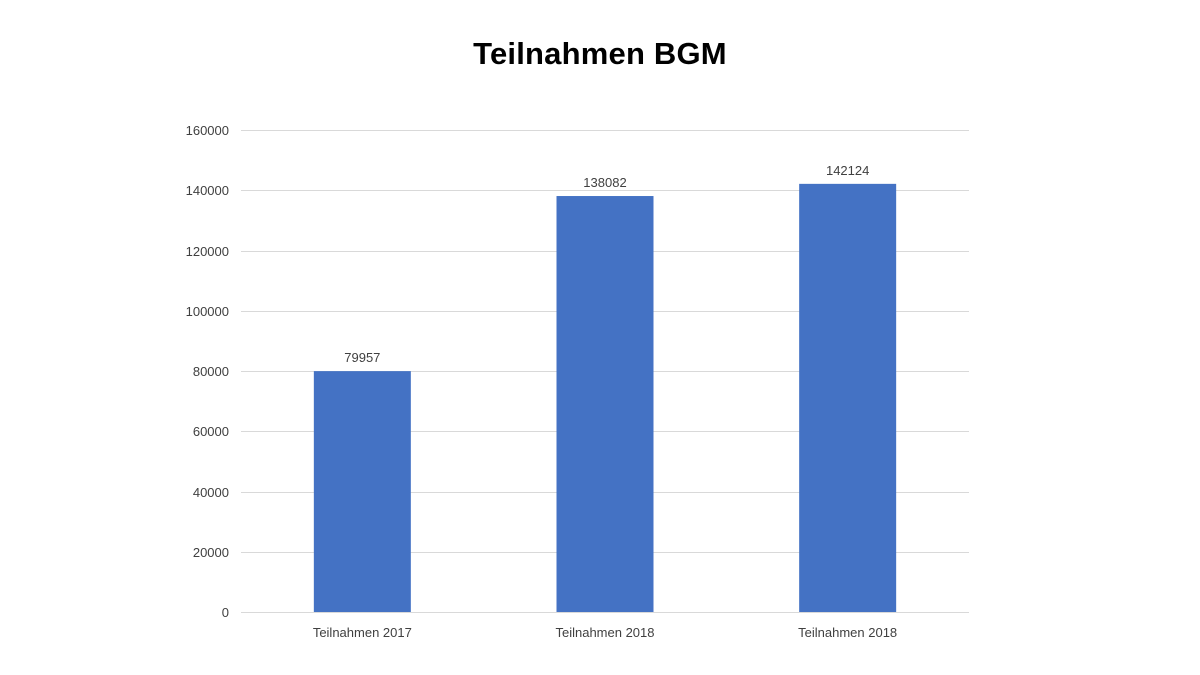 This screenshot has width=1200, height=675. What do you see at coordinates (362, 357) in the screenshot?
I see `data-label: 79957` at bounding box center [362, 357].